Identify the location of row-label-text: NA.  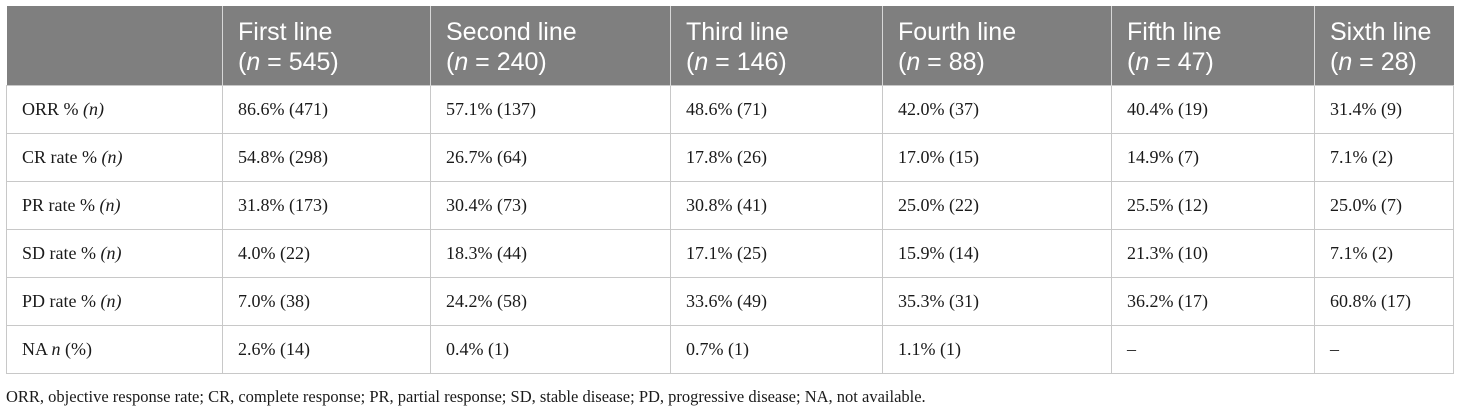
(37, 349).